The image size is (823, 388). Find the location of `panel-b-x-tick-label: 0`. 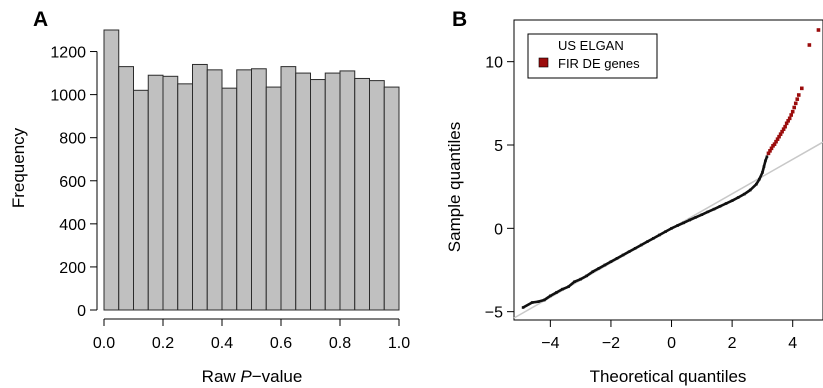

panel-b-x-tick-label: 0 is located at coordinates (671, 343).